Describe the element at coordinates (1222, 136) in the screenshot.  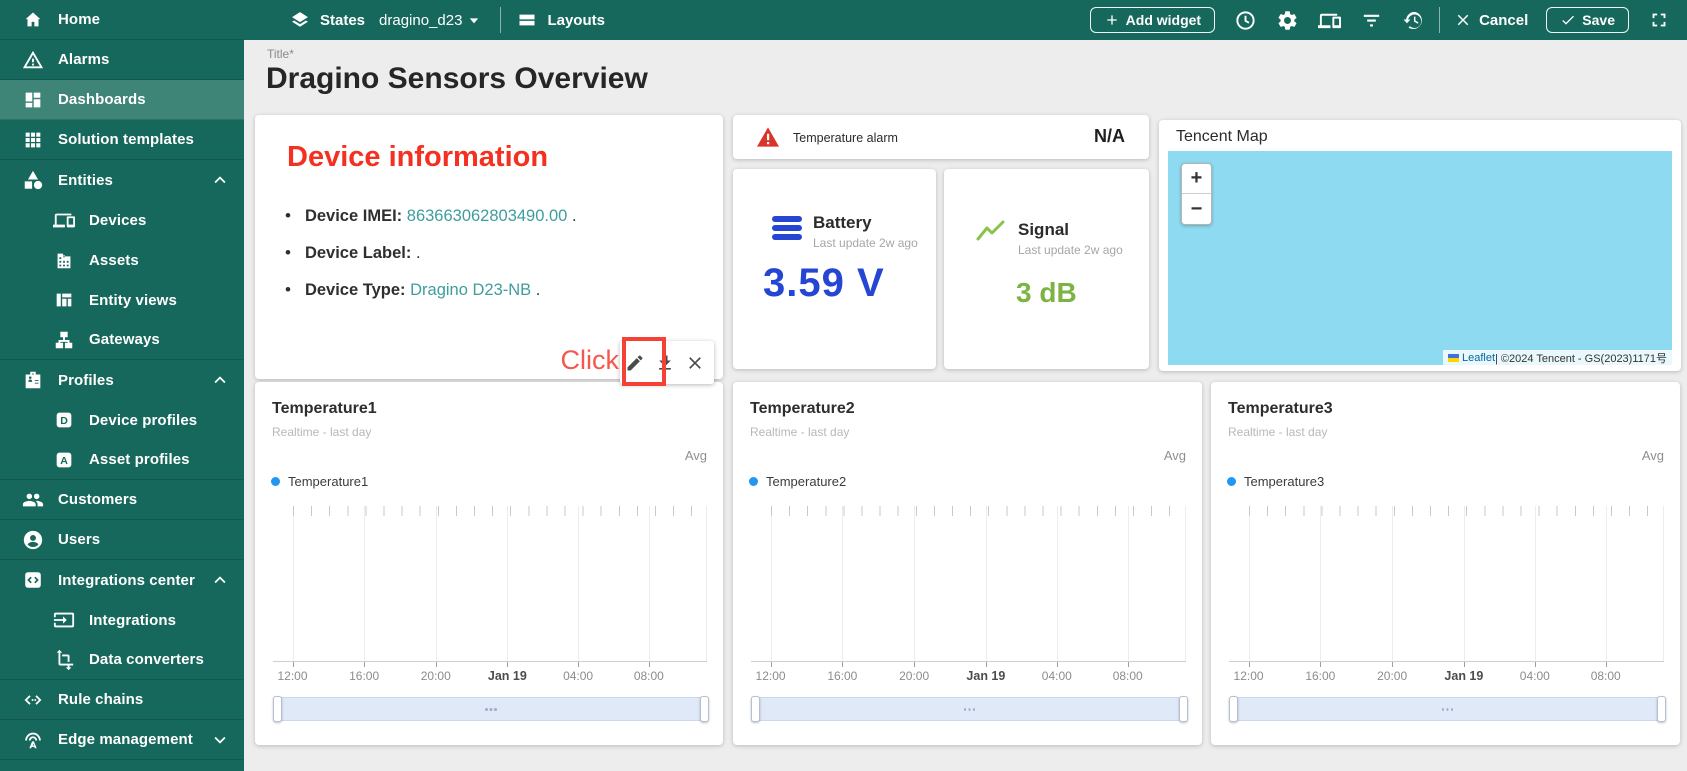
I see `map-title: Tencent Map` at that location.